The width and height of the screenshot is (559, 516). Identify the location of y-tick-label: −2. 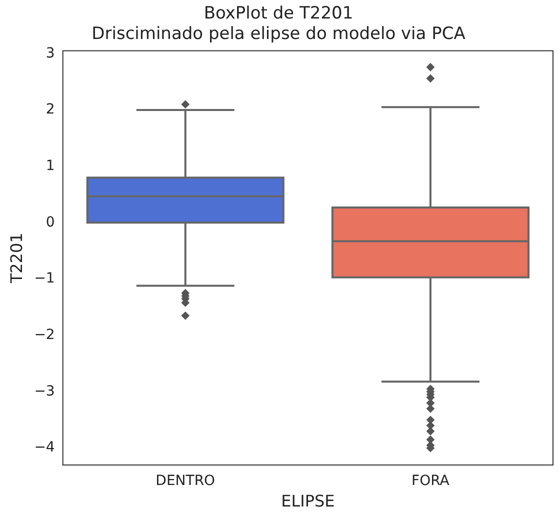
(44, 335).